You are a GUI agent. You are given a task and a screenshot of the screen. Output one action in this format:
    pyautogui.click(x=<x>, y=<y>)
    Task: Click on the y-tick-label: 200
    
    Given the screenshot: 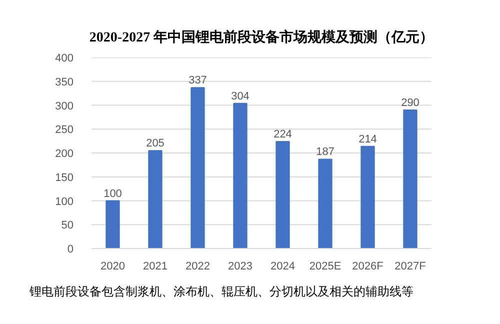 What is the action you would take?
    pyautogui.click(x=64, y=154)
    